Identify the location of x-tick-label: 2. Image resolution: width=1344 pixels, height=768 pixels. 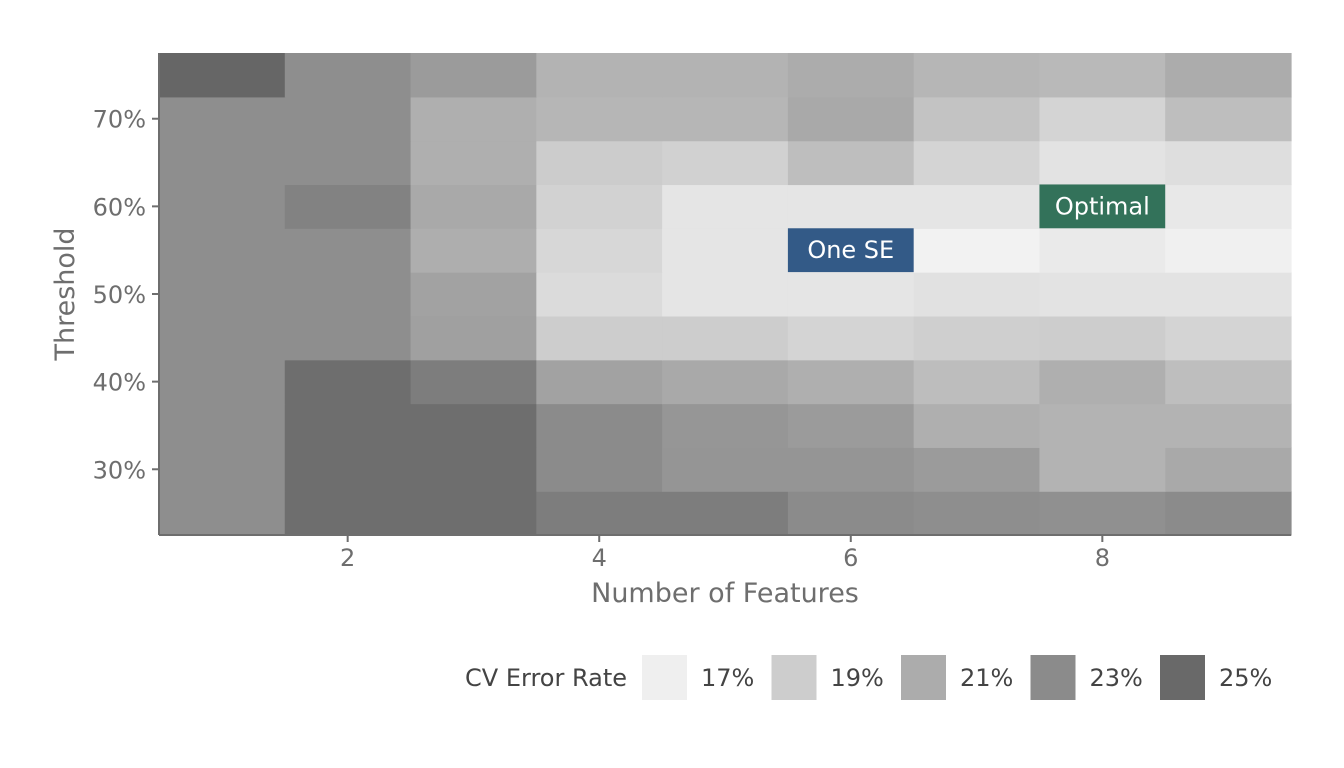
(347, 558).